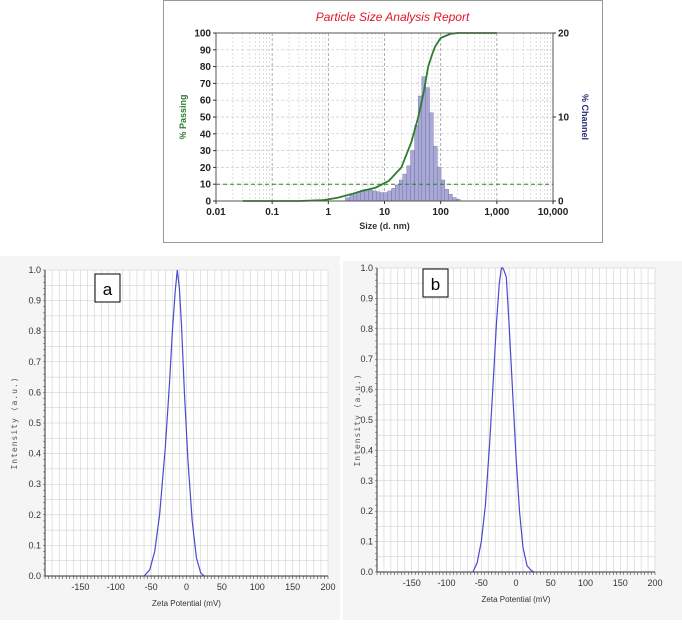 Image resolution: width=682 pixels, height=624 pixels. What do you see at coordinates (496, 212) in the screenshot?
I see `x-tick-label: 1,000` at bounding box center [496, 212].